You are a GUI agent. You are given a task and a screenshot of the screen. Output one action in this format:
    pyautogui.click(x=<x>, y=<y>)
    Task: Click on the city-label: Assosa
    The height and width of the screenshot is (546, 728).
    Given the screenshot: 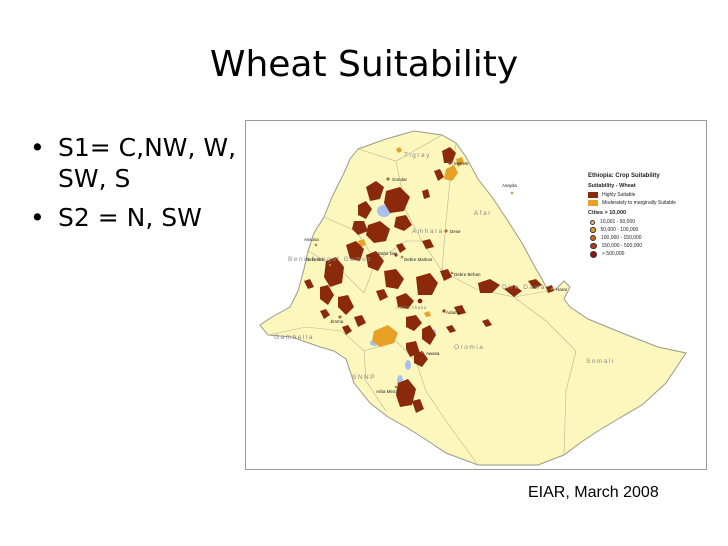 What is the action you would take?
    pyautogui.click(x=311, y=239)
    